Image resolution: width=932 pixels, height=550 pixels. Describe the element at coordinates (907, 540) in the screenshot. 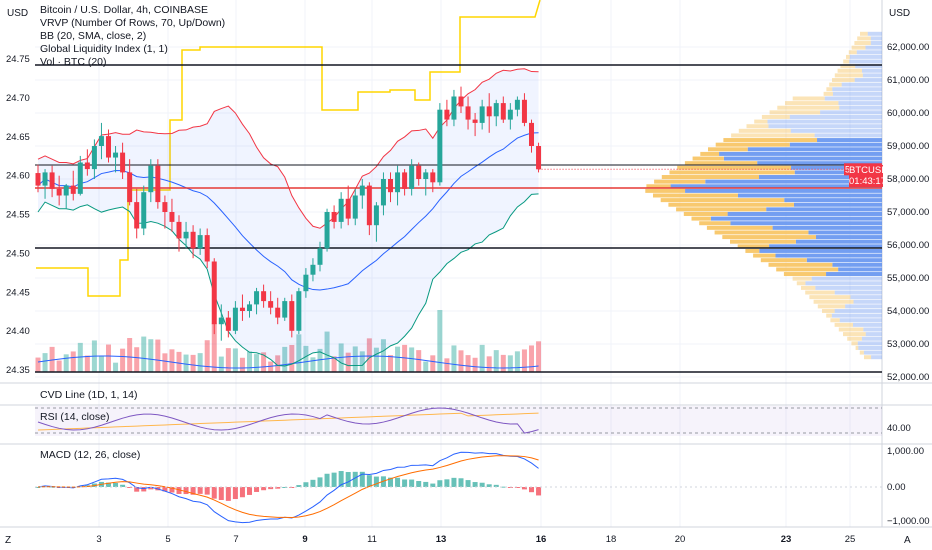

I see `auto-scale-icon: A` at that location.